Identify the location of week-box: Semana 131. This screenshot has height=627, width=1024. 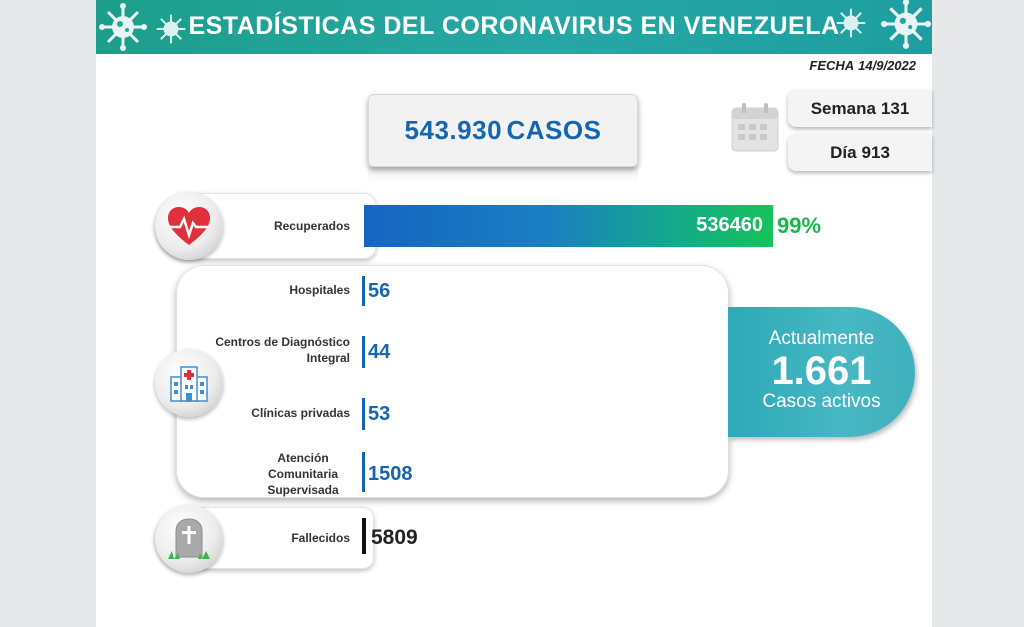
(860, 108).